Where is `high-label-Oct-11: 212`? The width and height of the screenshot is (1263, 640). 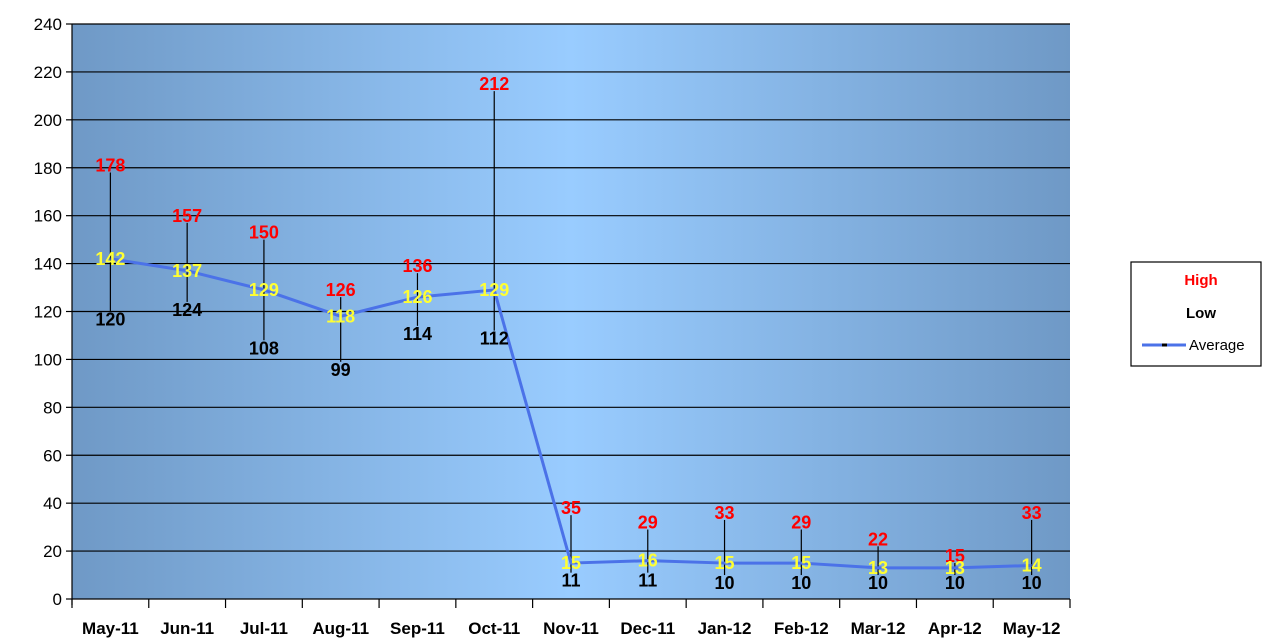
high-label-Oct-11: 212 is located at coordinates (494, 84).